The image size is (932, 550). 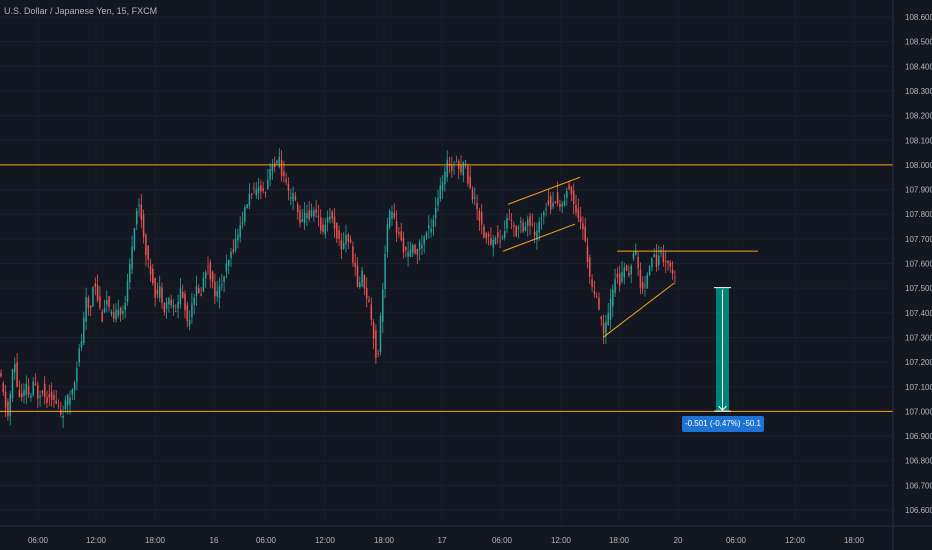 What do you see at coordinates (918, 362) in the screenshot?
I see `price-tick-label: 107.200` at bounding box center [918, 362].